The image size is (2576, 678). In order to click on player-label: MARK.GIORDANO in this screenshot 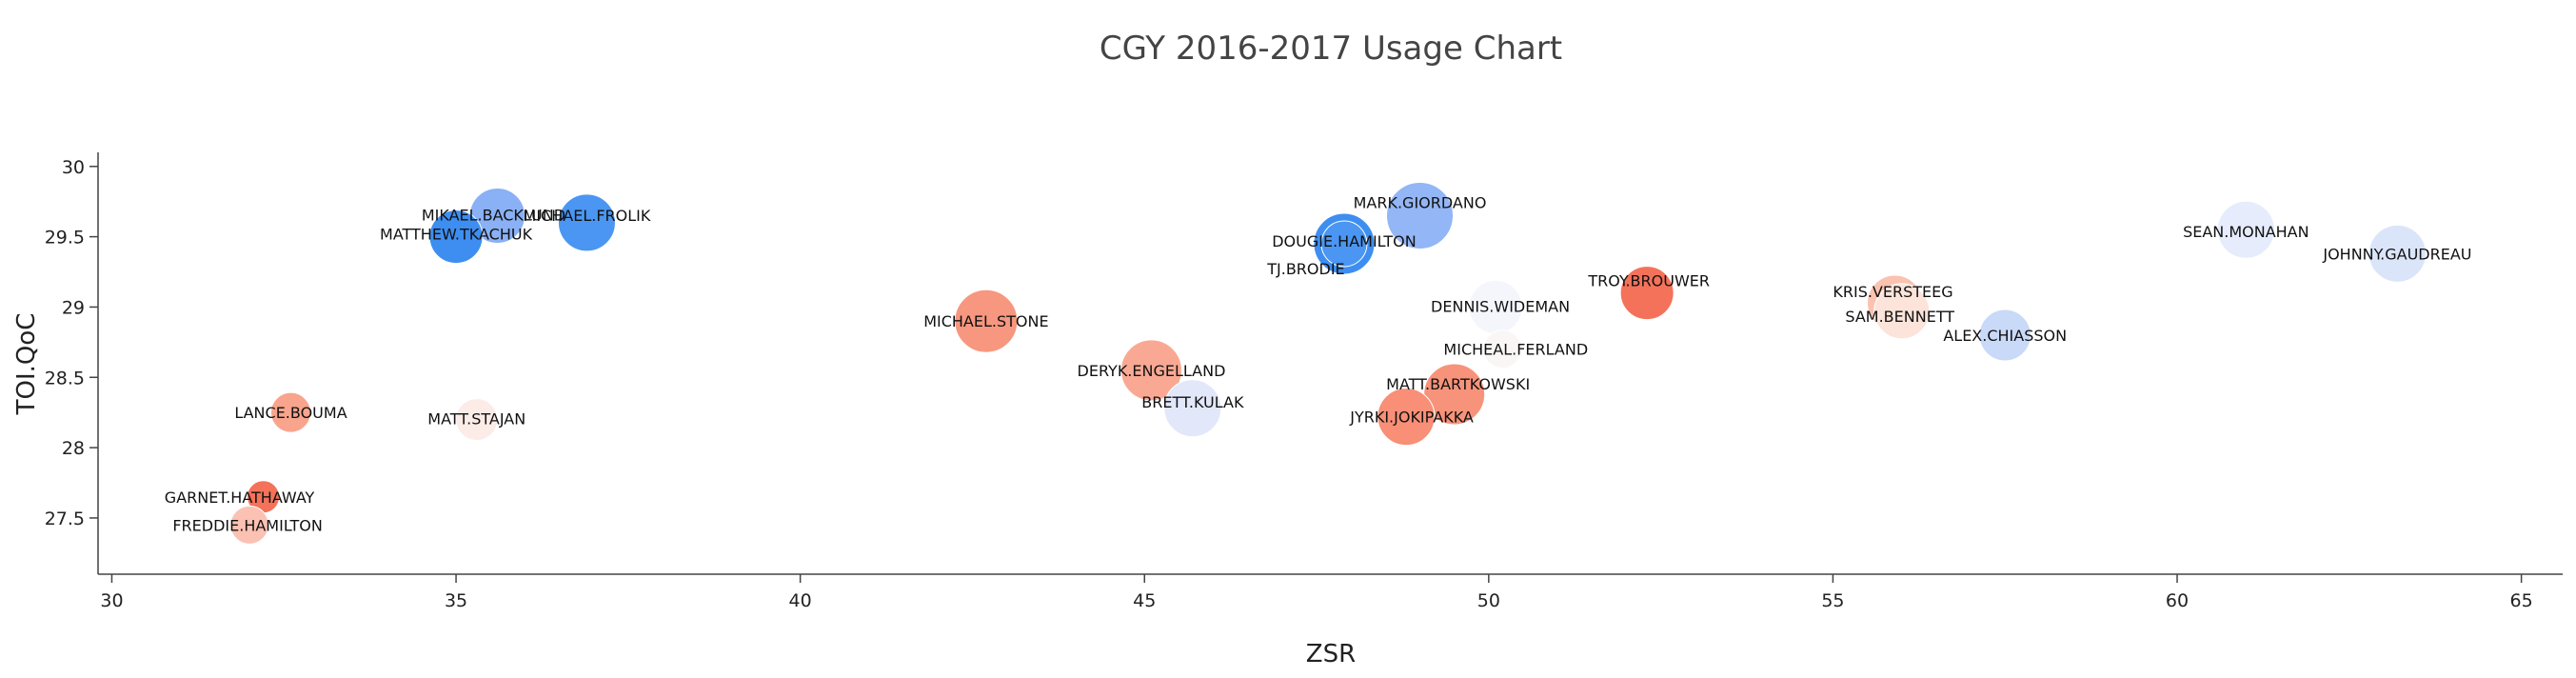, I will do `click(1420, 202)`.